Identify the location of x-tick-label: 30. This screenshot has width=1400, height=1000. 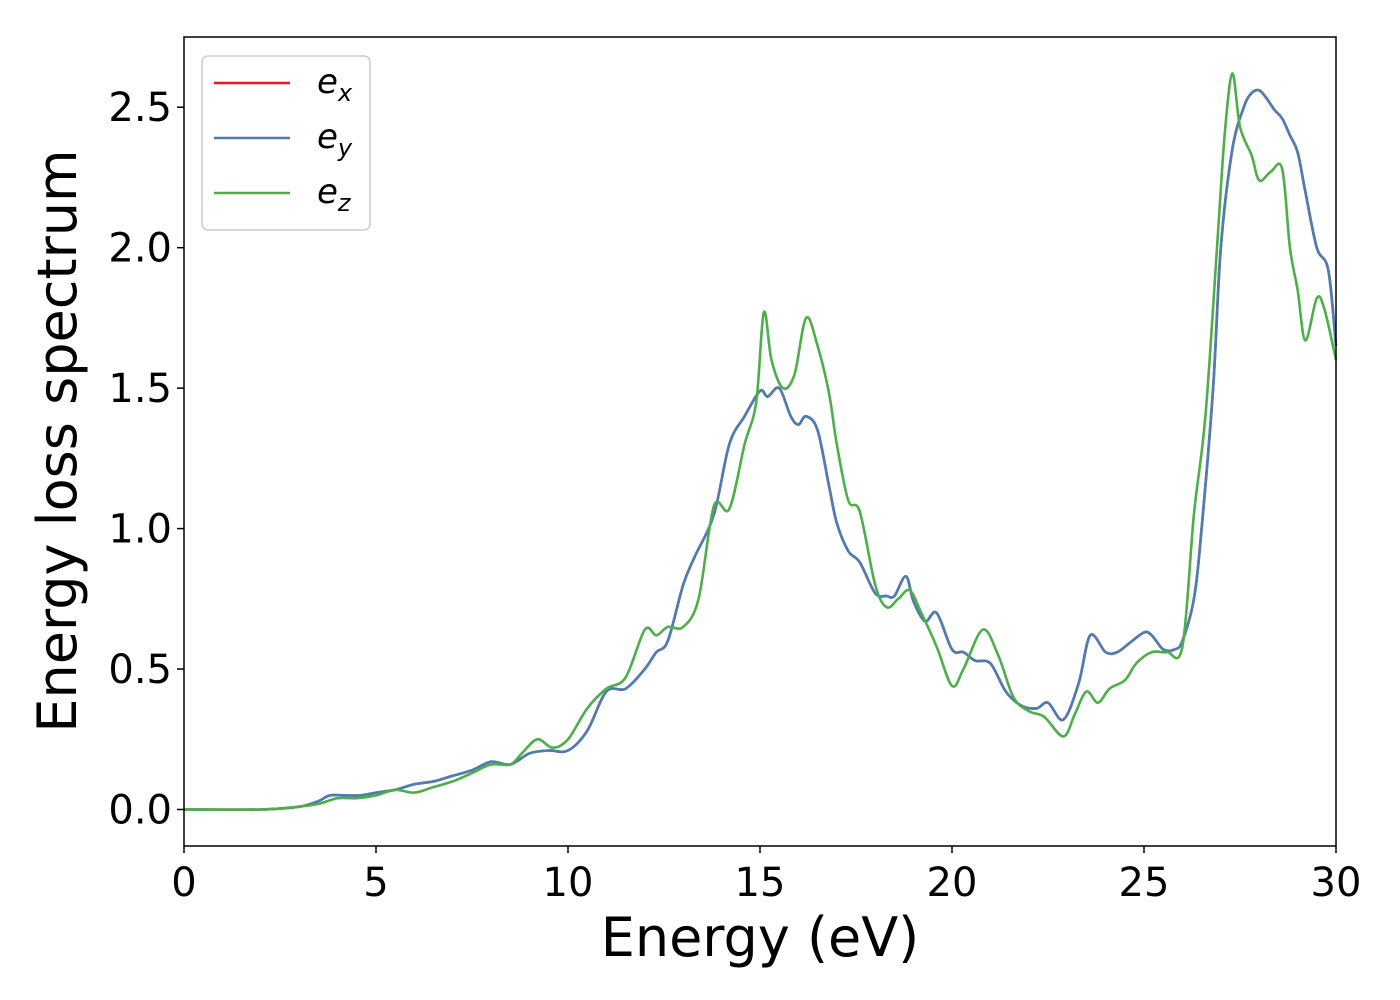
(1336, 883).